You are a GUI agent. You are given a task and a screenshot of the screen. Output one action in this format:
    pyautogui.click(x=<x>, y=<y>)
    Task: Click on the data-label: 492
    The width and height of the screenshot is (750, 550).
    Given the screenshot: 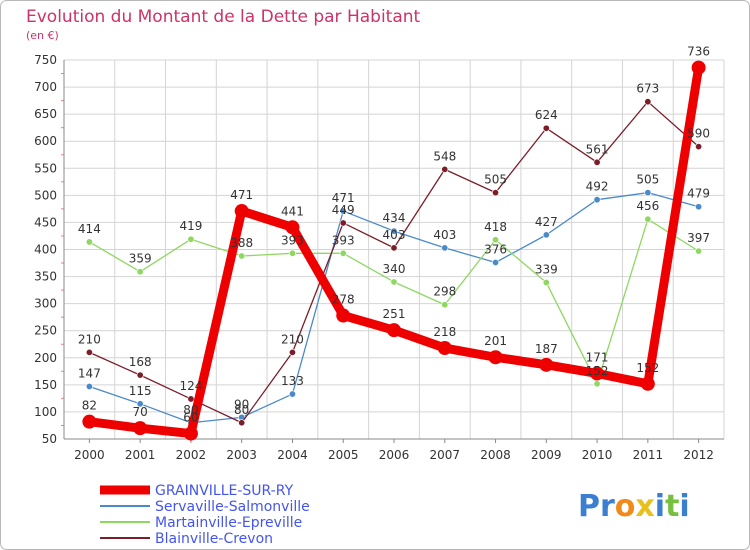 What is the action you would take?
    pyautogui.click(x=597, y=187)
    